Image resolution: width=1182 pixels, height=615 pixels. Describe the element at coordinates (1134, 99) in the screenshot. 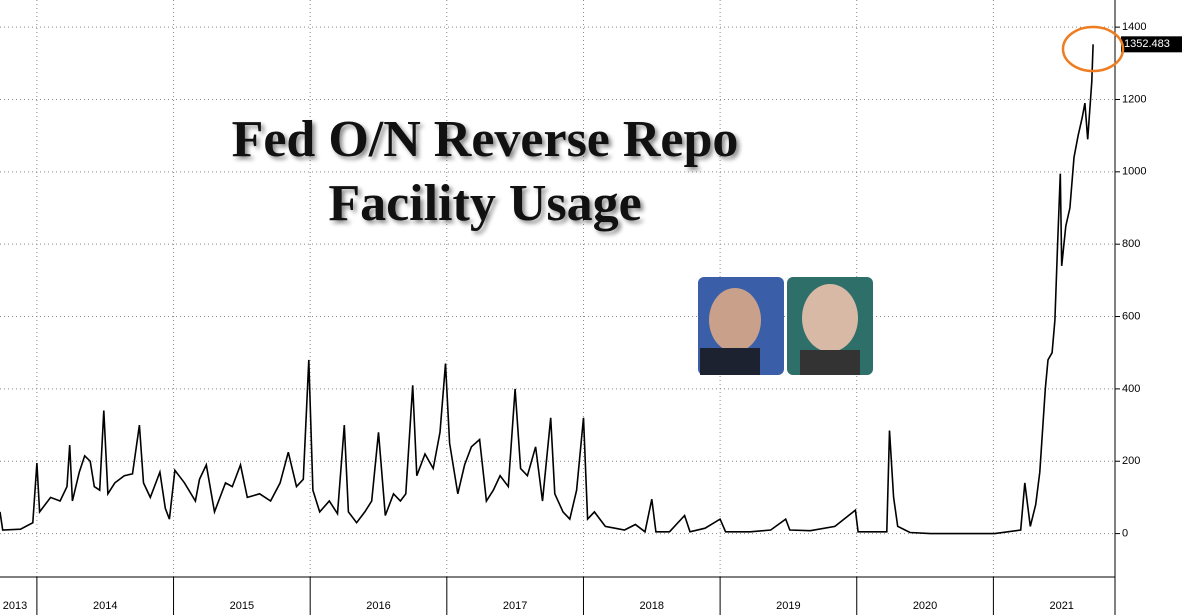

I see `y-tick-label: 1200` at that location.